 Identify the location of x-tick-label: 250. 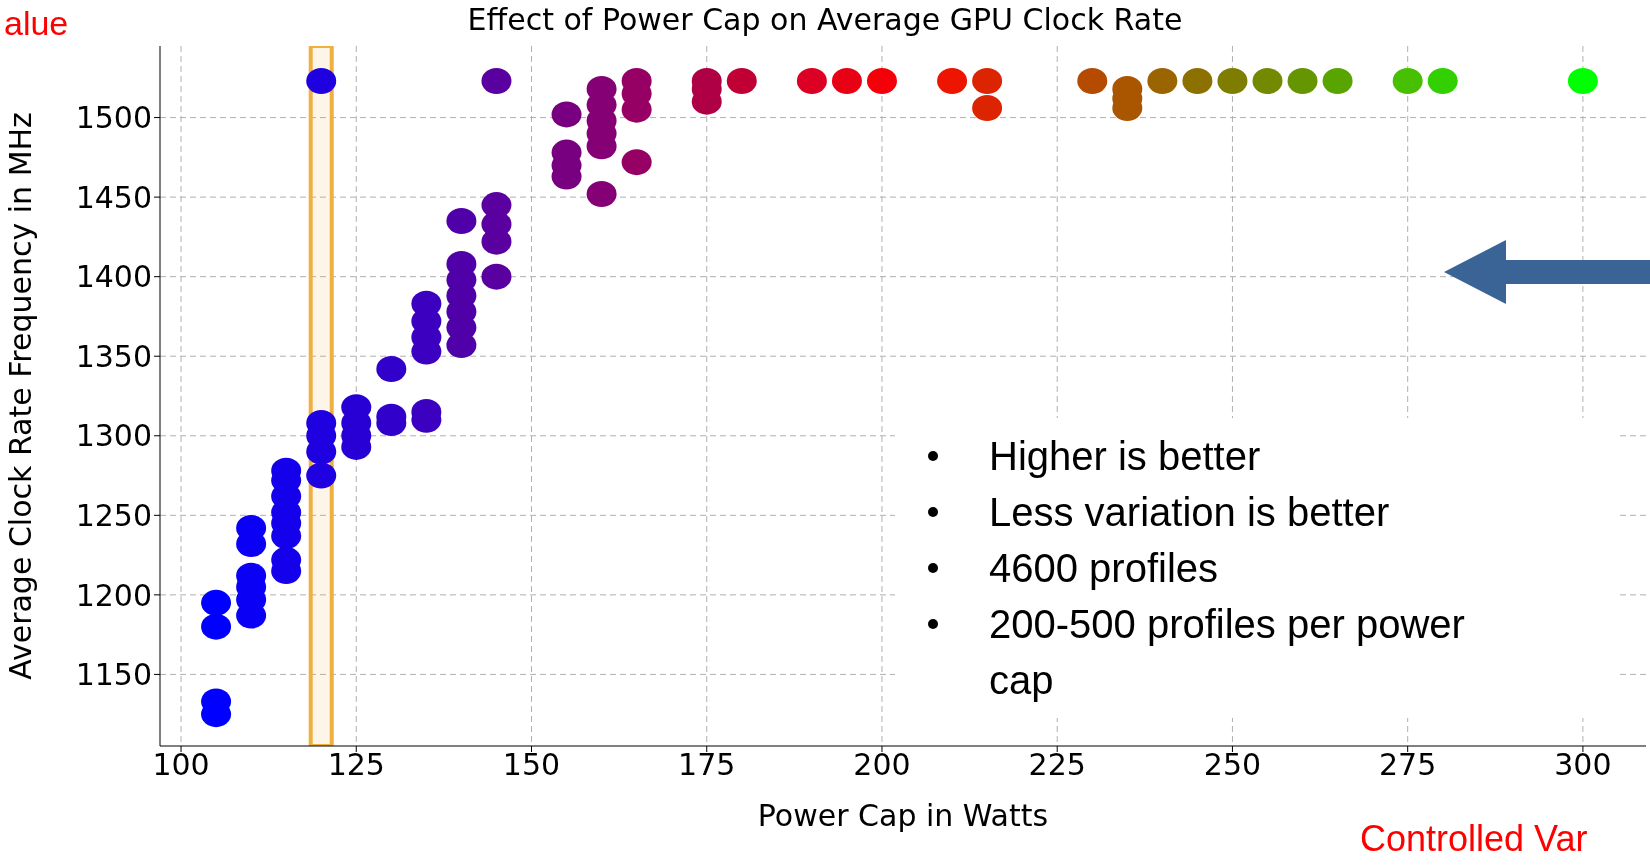
(1232, 765).